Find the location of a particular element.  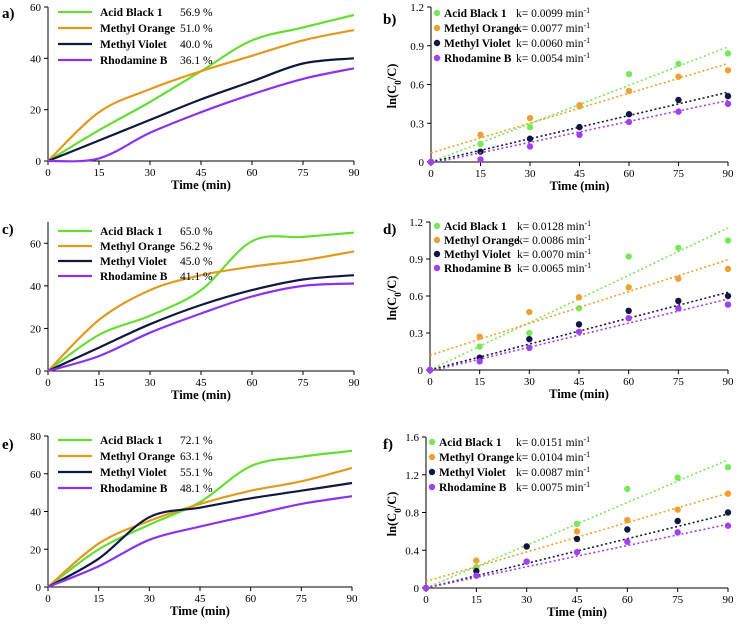

legend-value-part: k= 0.0086 min is located at coordinates (551, 241).